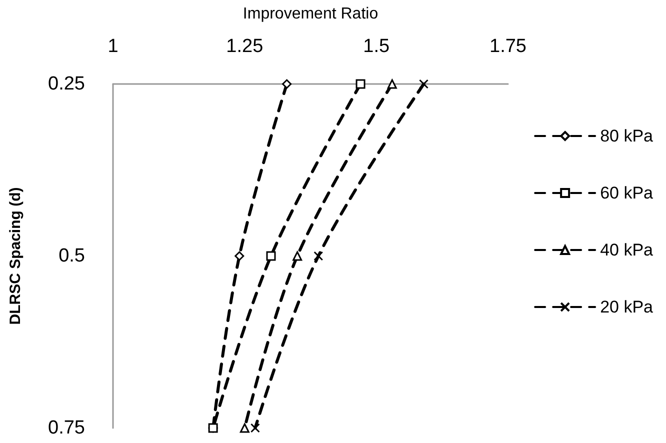 The image size is (666, 443). What do you see at coordinates (376, 46) in the screenshot?
I see `x-tick-label: 1.5` at bounding box center [376, 46].